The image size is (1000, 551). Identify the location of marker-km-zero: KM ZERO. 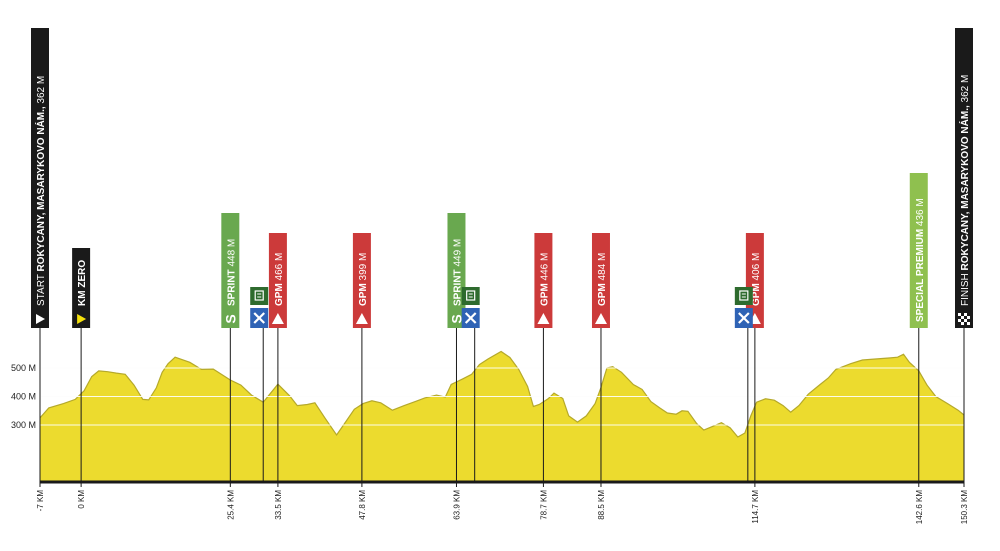
(81, 288).